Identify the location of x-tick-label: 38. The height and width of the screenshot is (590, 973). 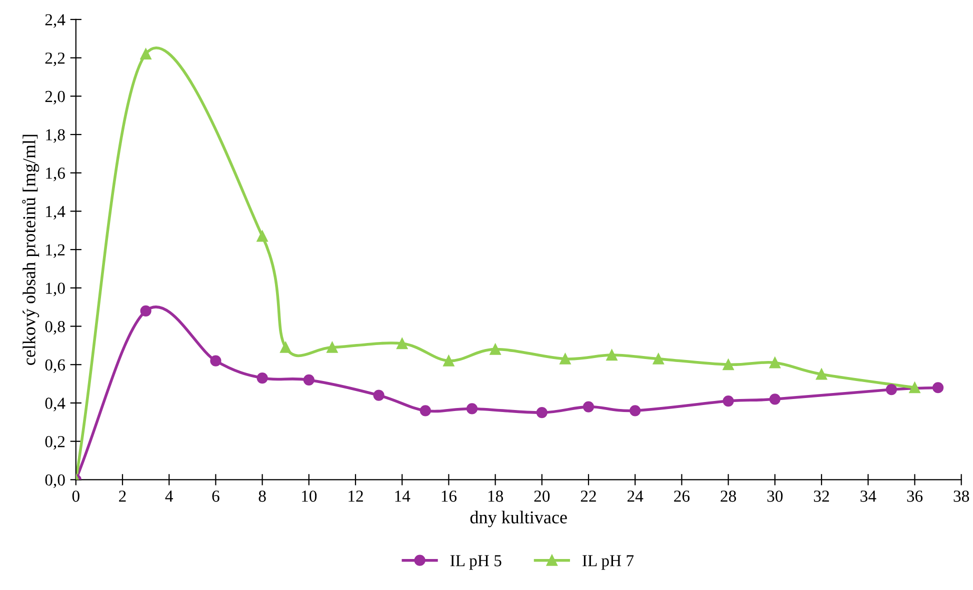
(962, 496).